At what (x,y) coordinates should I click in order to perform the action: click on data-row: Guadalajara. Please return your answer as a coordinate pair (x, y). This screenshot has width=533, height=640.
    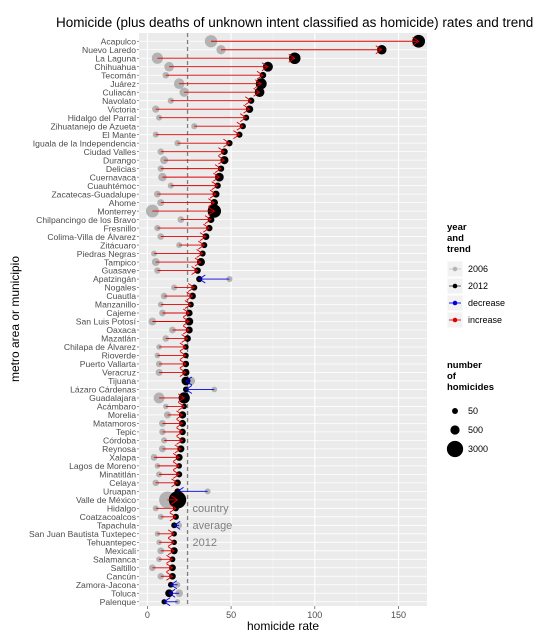
    Looking at the image, I should click on (139, 398).